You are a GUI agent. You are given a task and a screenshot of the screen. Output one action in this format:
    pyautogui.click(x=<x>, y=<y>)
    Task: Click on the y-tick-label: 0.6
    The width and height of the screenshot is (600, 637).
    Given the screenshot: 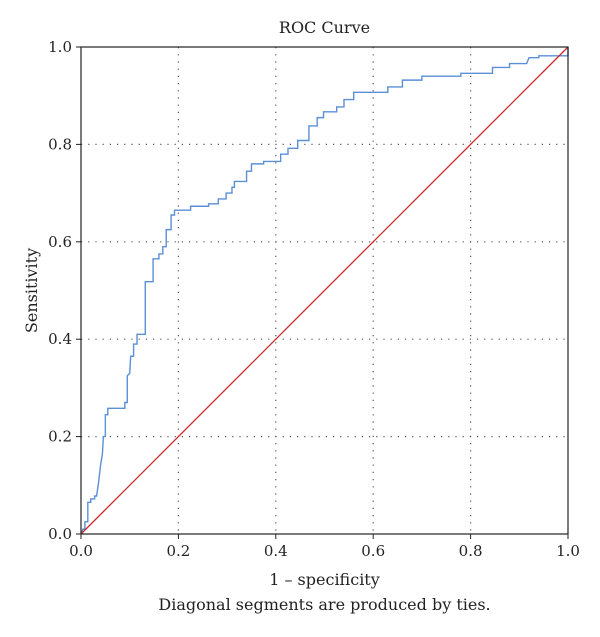 What is the action you would take?
    pyautogui.click(x=60, y=242)
    